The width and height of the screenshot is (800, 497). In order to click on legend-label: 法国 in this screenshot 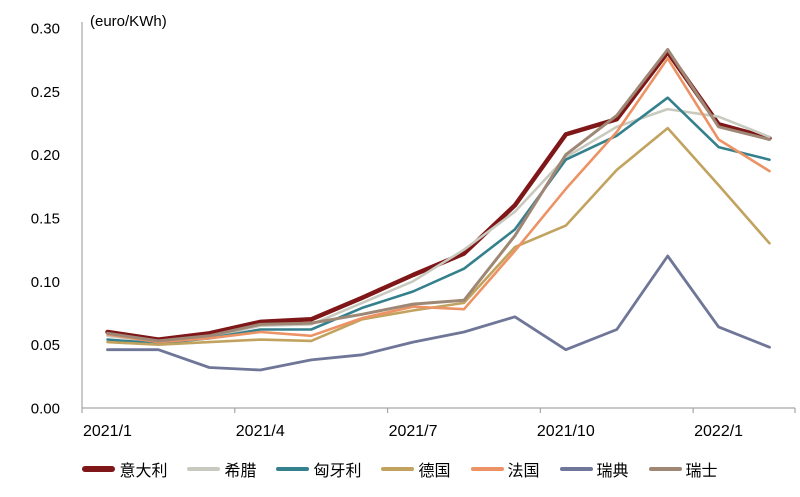, I will do `click(523, 471)`.